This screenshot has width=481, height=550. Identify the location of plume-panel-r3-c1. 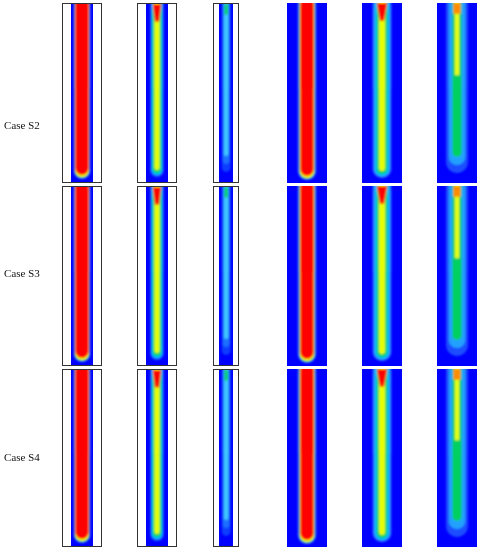
(82, 458).